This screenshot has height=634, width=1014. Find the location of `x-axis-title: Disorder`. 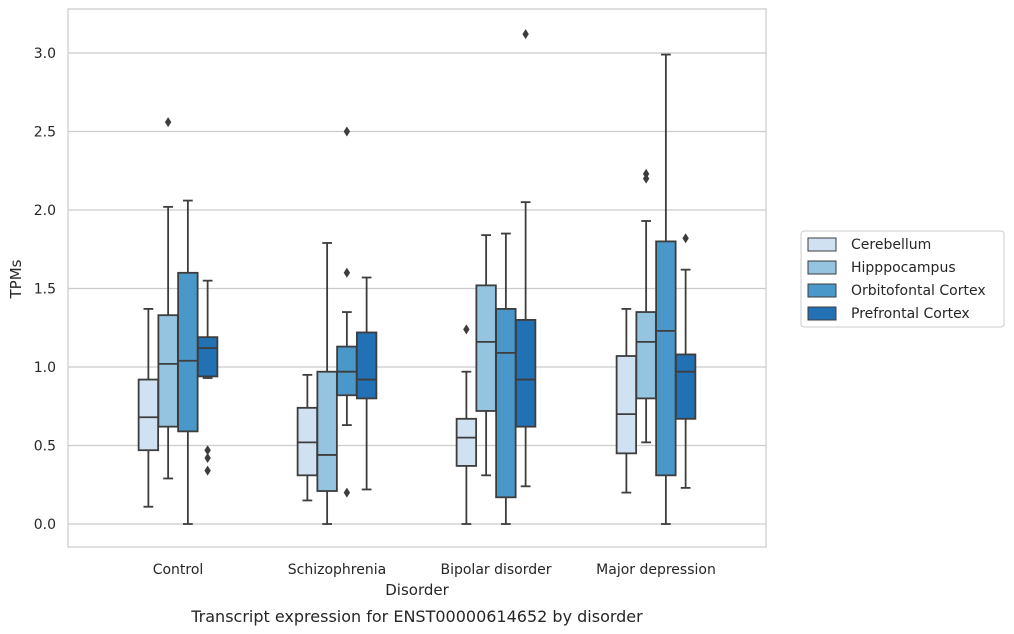

x-axis-title: Disorder is located at coordinates (417, 590).